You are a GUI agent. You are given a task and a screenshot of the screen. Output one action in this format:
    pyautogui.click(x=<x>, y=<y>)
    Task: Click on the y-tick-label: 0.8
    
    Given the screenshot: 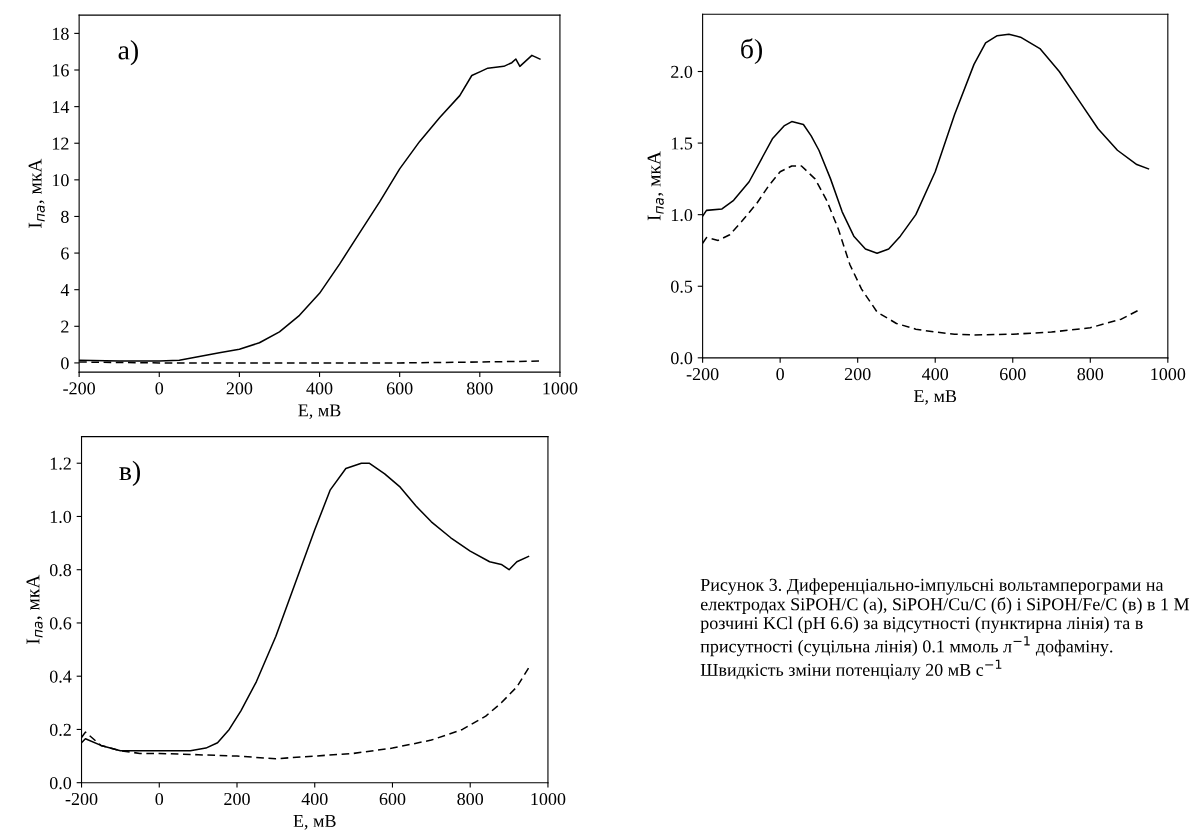 What is the action you would take?
    pyautogui.click(x=60, y=570)
    